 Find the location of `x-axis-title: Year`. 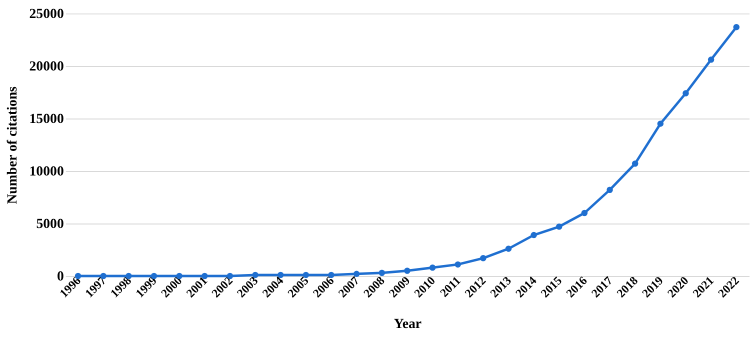

x-axis-title: Year is located at coordinates (408, 324).